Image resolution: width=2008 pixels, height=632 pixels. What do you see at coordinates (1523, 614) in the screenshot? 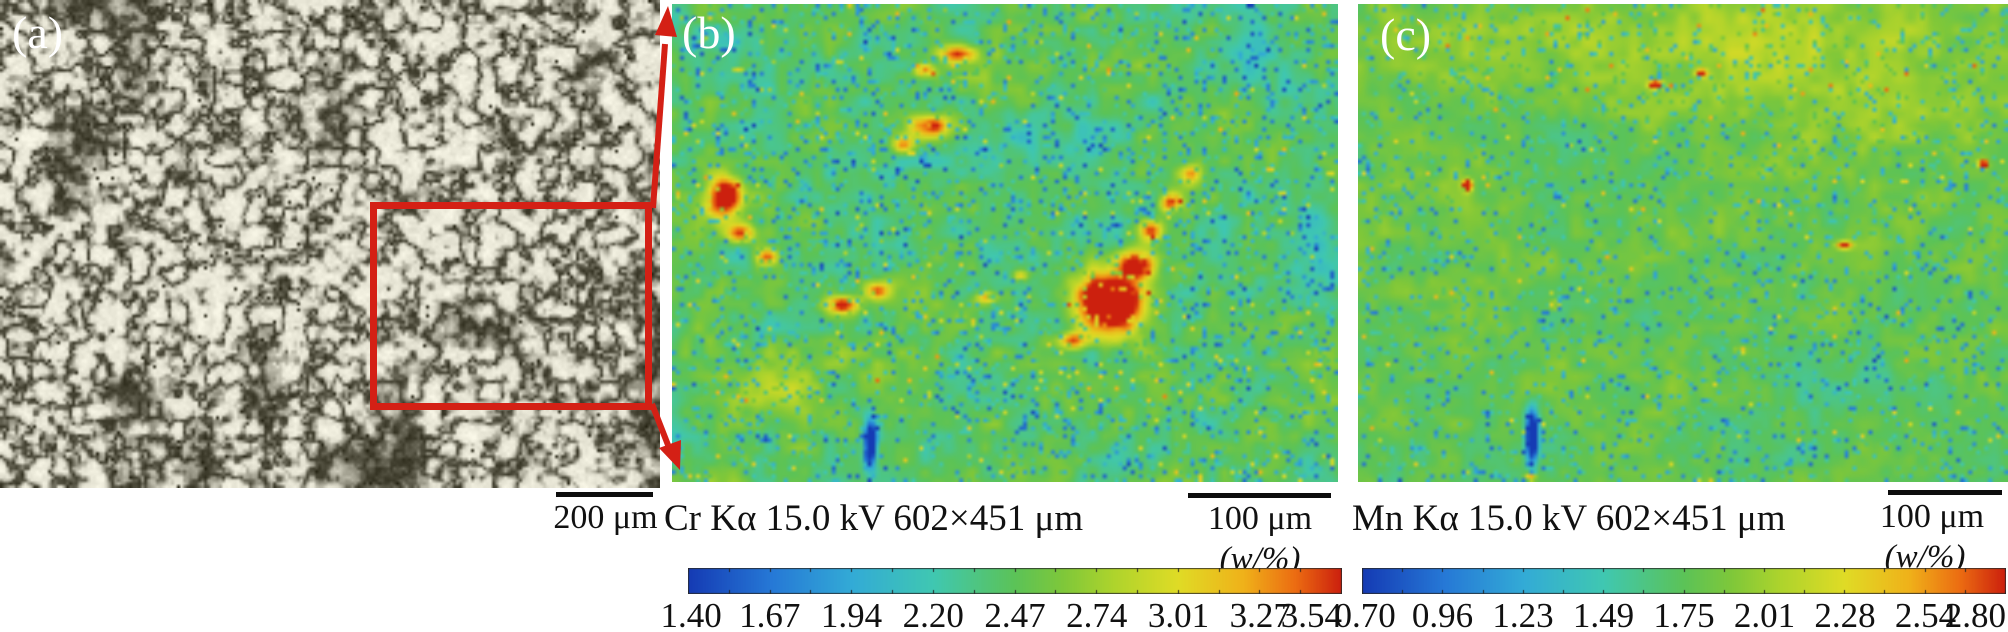
I see `colorbar-tick-label: 1.23` at bounding box center [1523, 614].